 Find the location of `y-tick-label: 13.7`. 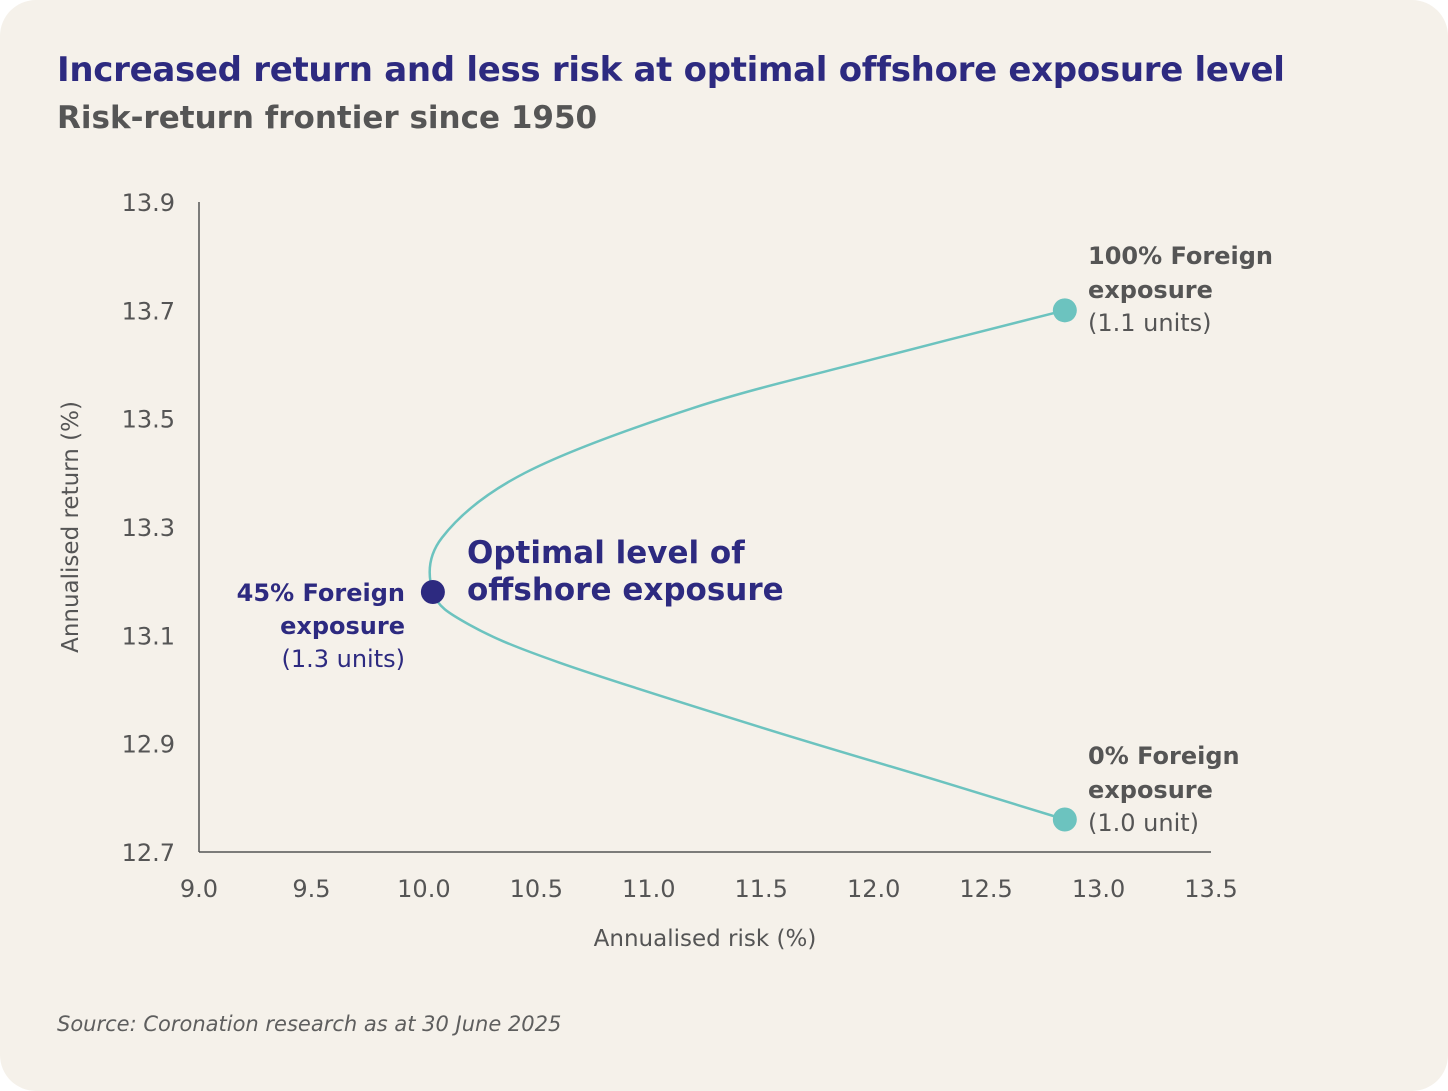

y-tick-label: 13.7 is located at coordinates (148, 311).